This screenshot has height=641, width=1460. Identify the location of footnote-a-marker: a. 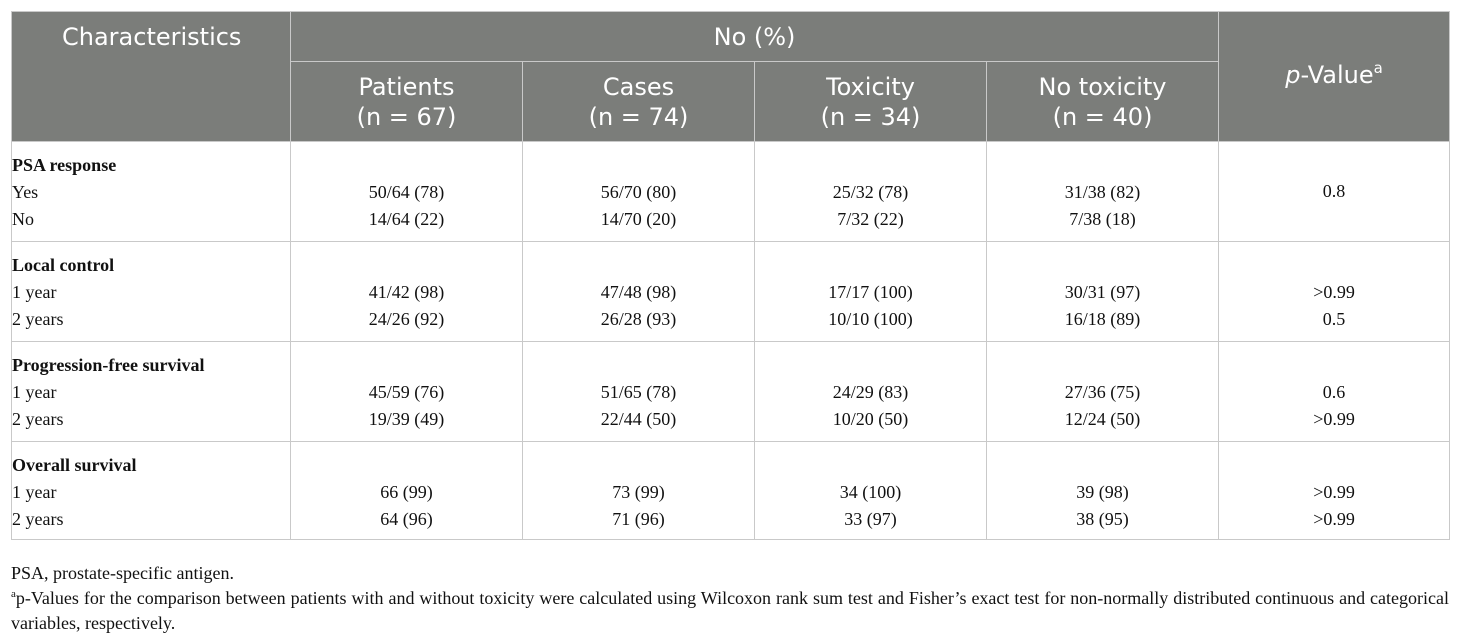
(13, 594).